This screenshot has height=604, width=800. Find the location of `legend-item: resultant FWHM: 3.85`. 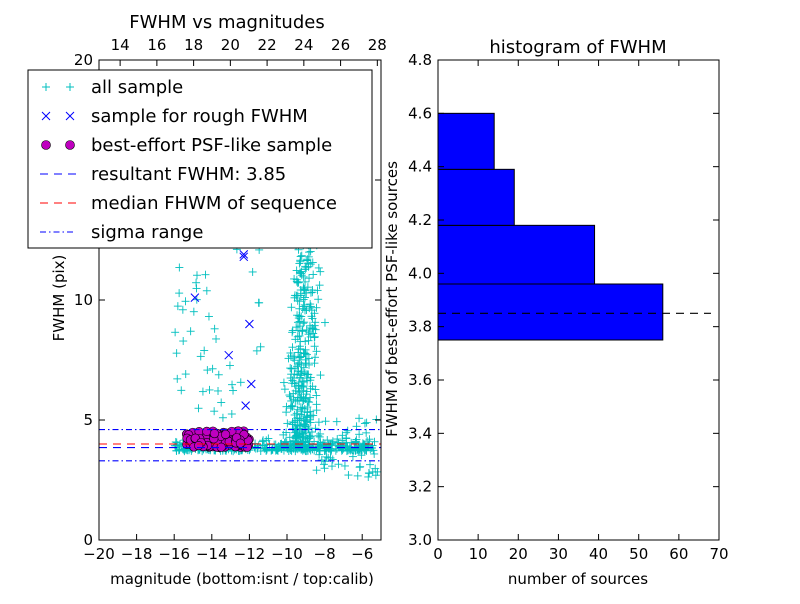

legend-item: resultant FWHM: 3.85 is located at coordinates (163, 174).